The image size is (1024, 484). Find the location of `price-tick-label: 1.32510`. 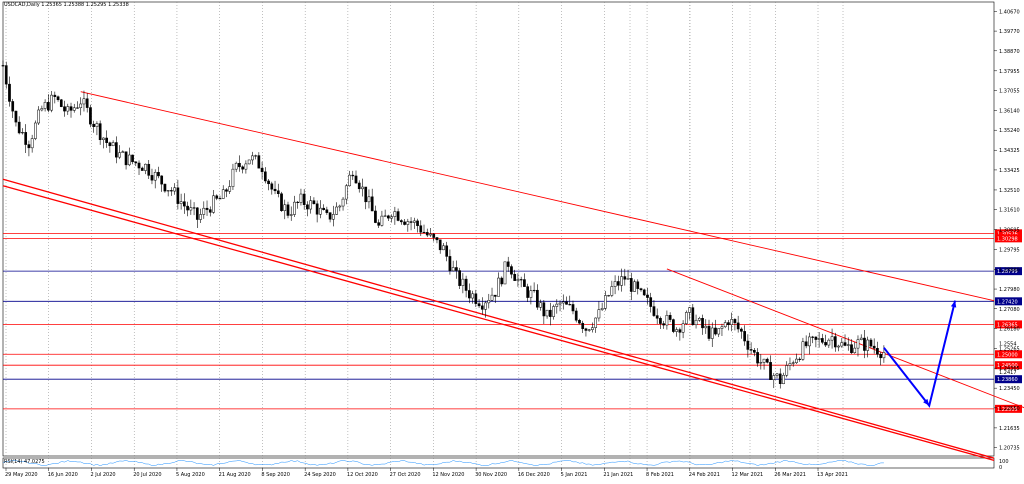

price-tick-label: 1.32510 is located at coordinates (1009, 191).